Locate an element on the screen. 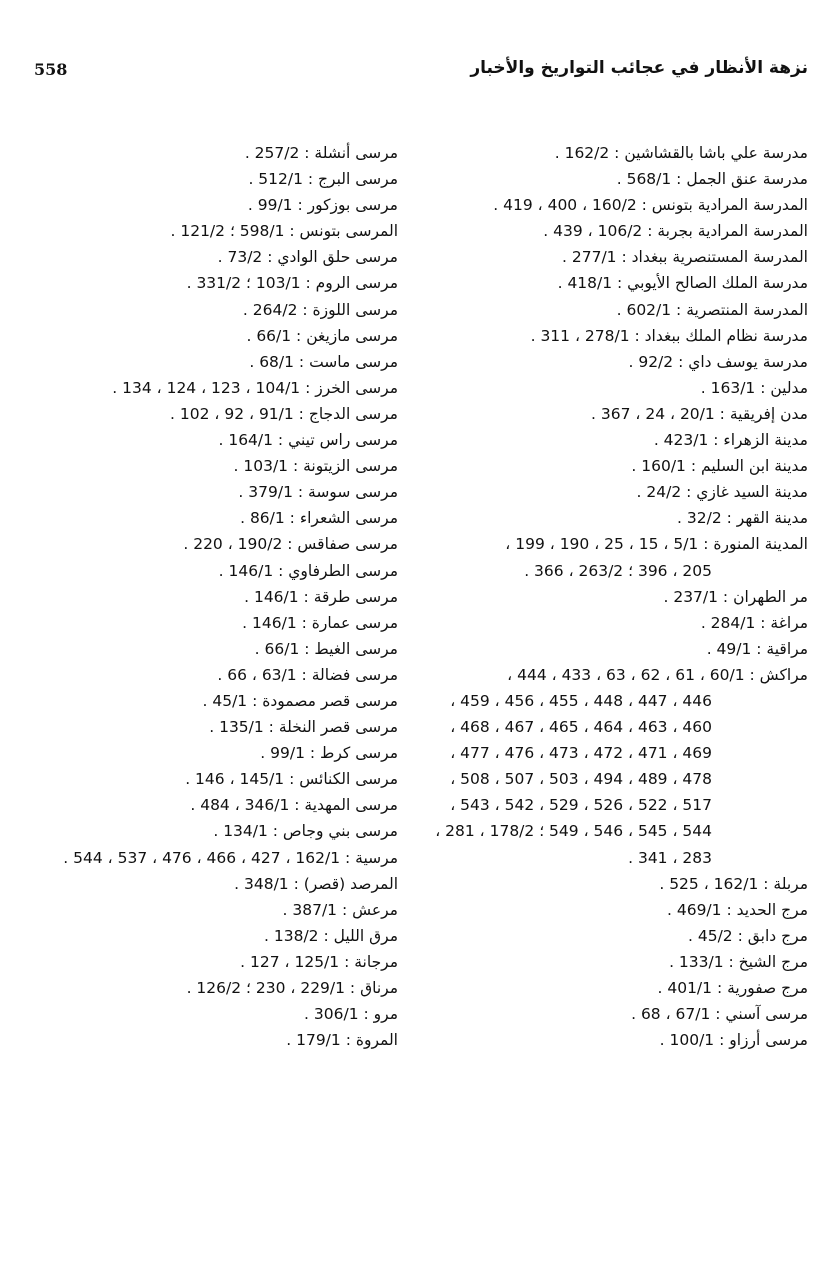 This screenshot has height=1276, width=836. page-number: 558 is located at coordinates (51, 69).